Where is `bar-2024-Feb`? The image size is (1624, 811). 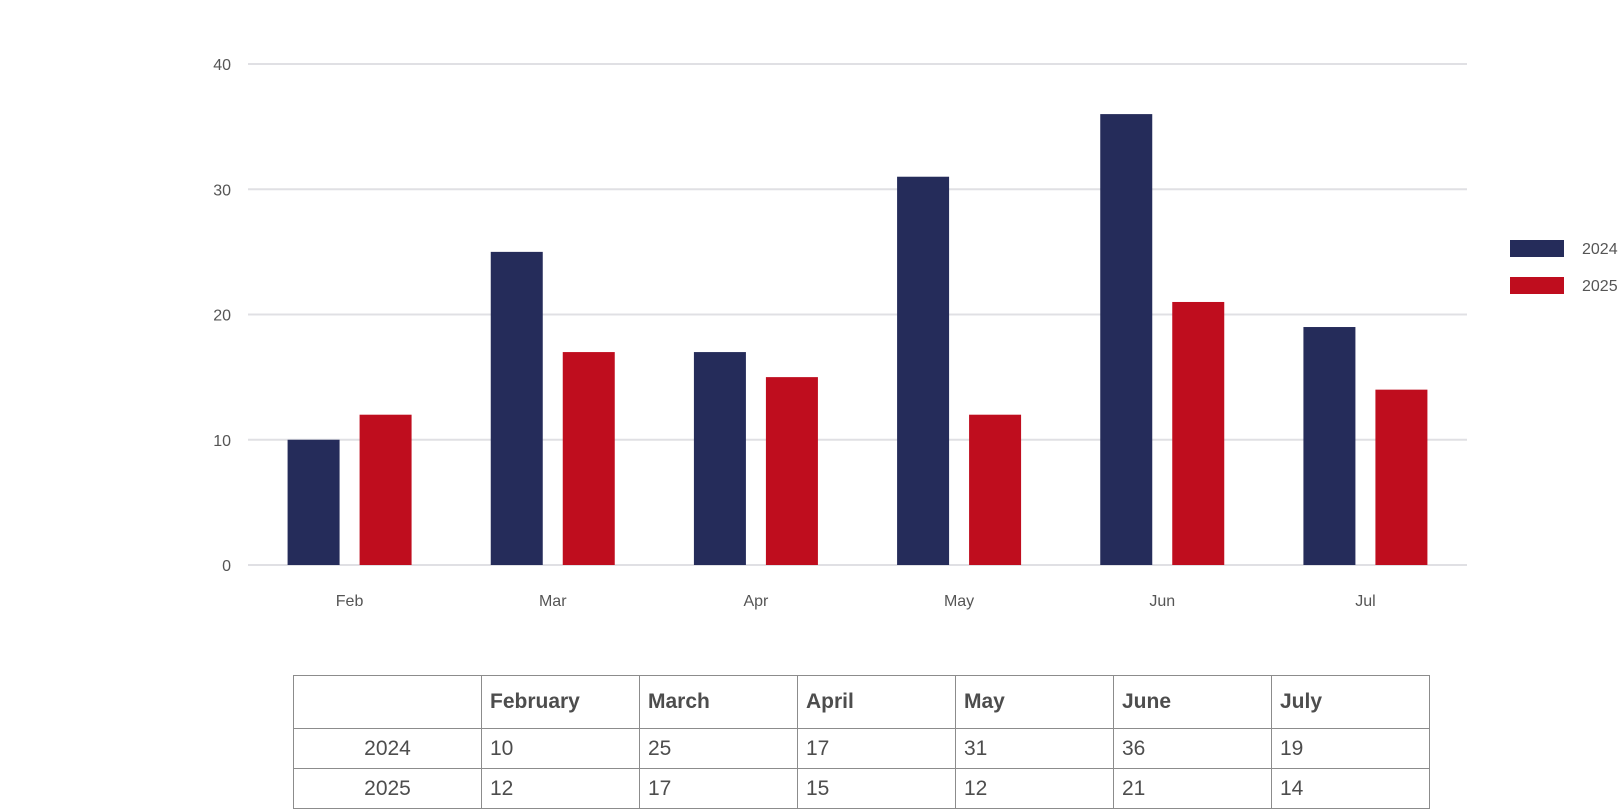
bar-2024-Feb is located at coordinates (313, 502).